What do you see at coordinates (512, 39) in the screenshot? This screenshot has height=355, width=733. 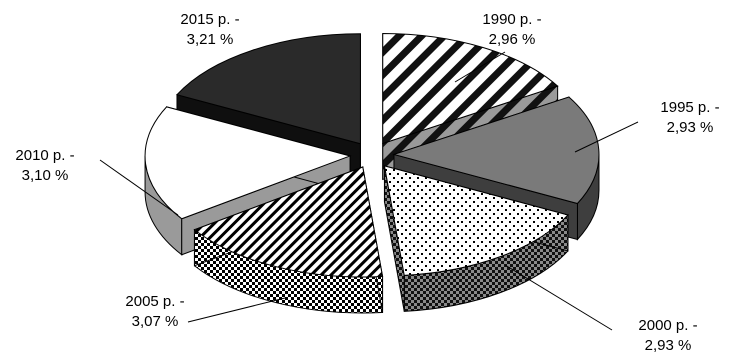 I see `slice-label-value: 2,96 %` at bounding box center [512, 39].